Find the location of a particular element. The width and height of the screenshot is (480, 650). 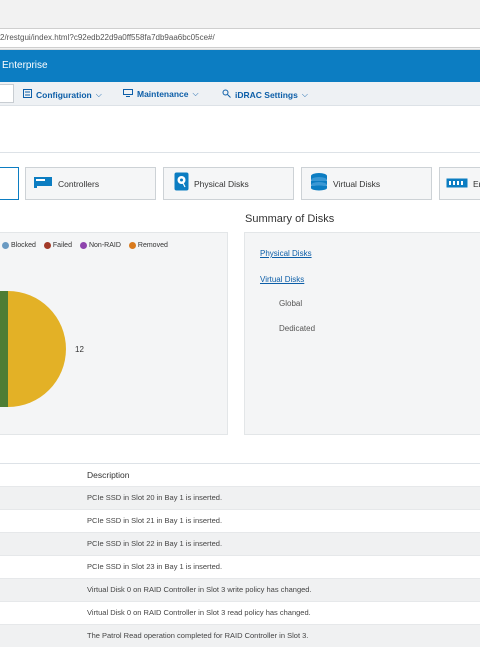

tile-controllers: Controllers is located at coordinates (90, 183).